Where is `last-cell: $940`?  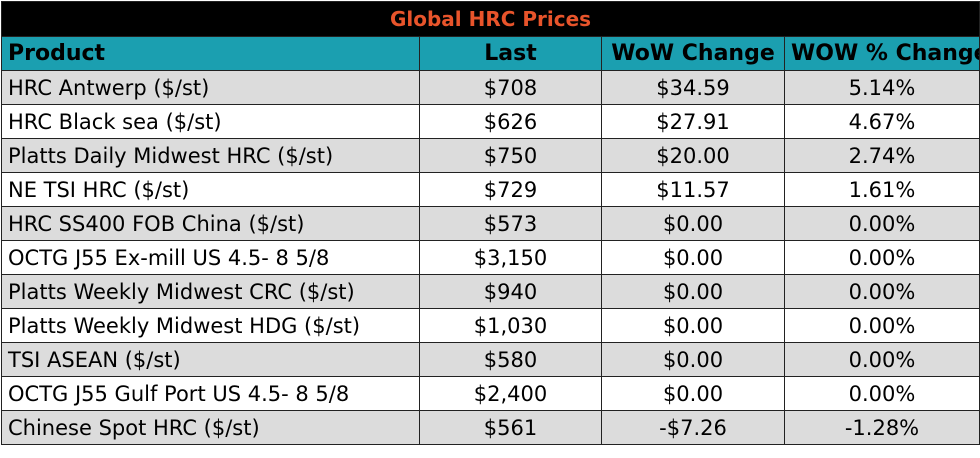
last-cell: $940 is located at coordinates (510, 291).